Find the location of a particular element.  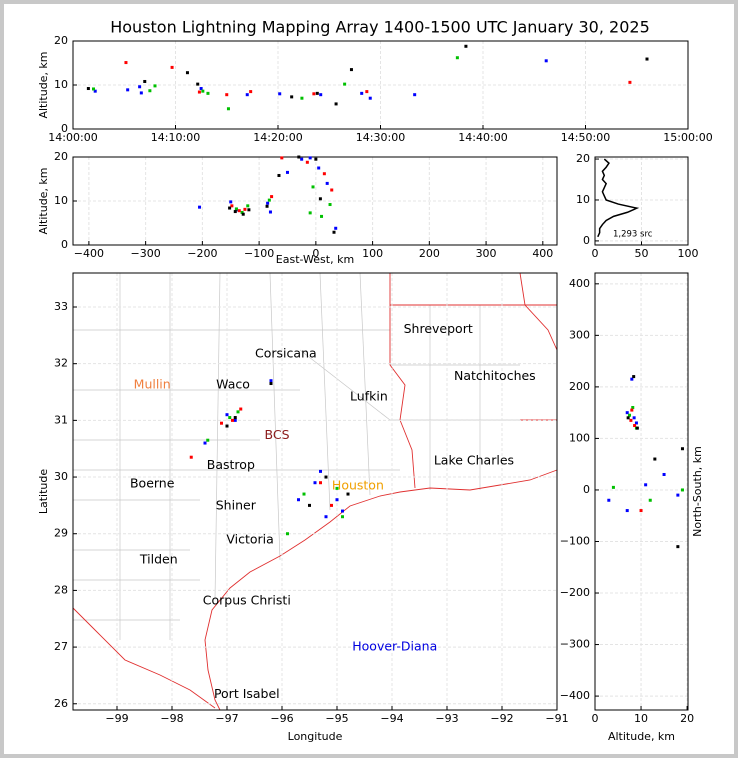

y-tick-label: −100 is located at coordinates (575, 540).